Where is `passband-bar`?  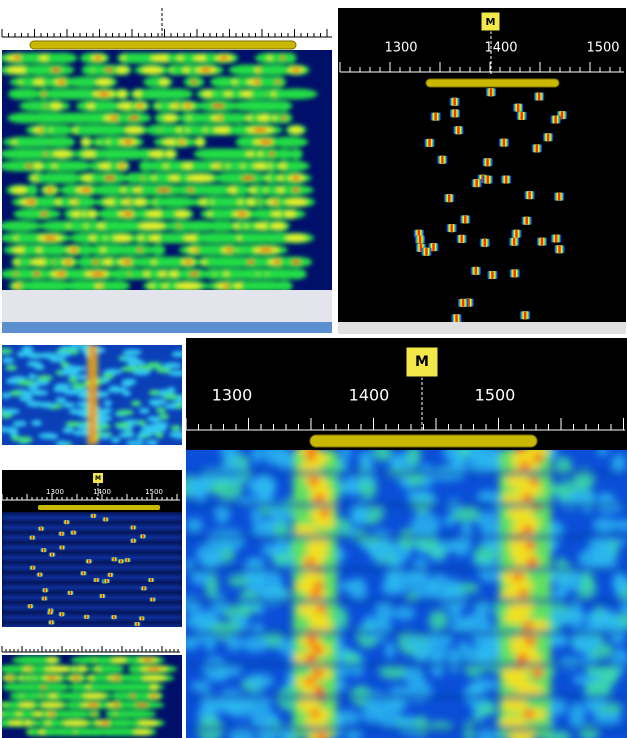
passband-bar is located at coordinates (163, 45).